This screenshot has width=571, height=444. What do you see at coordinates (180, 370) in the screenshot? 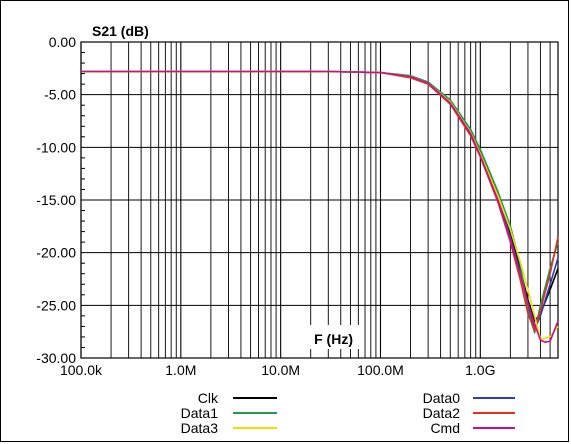
I see `x-tick-label: 1.0M` at bounding box center [180, 370].